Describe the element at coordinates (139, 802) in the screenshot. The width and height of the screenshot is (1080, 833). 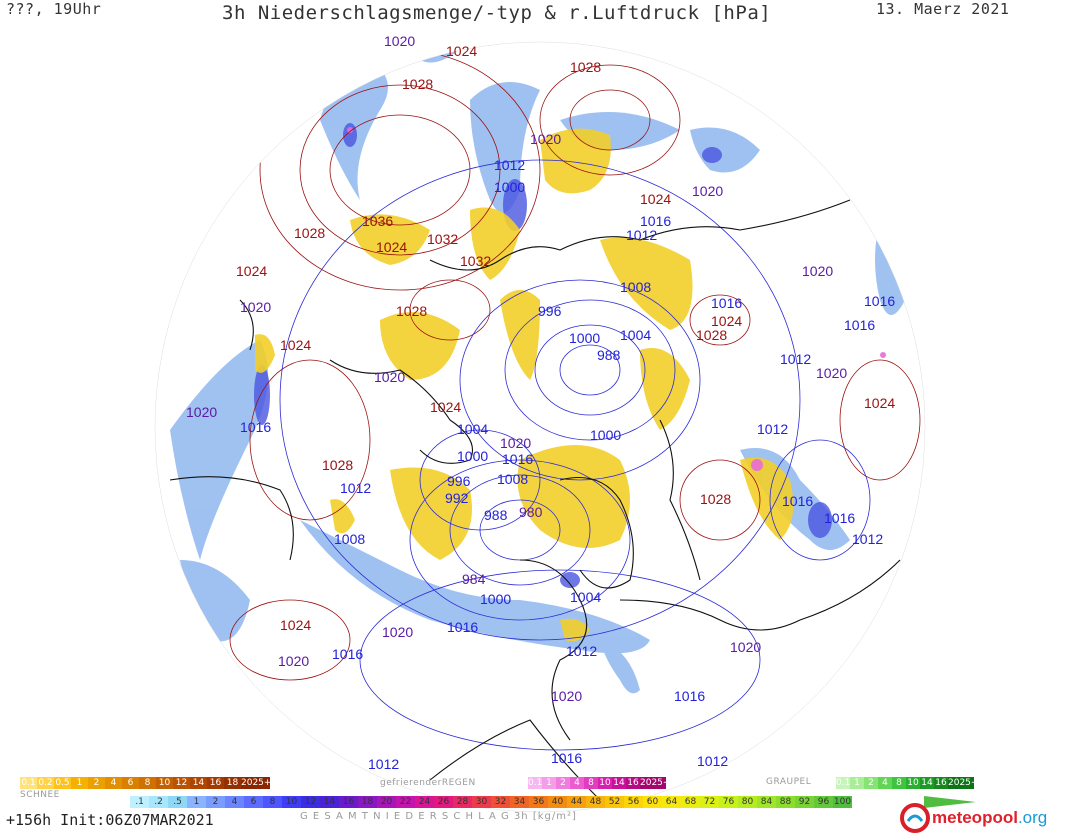
I see `total-legend-swatch: .1` at that location.